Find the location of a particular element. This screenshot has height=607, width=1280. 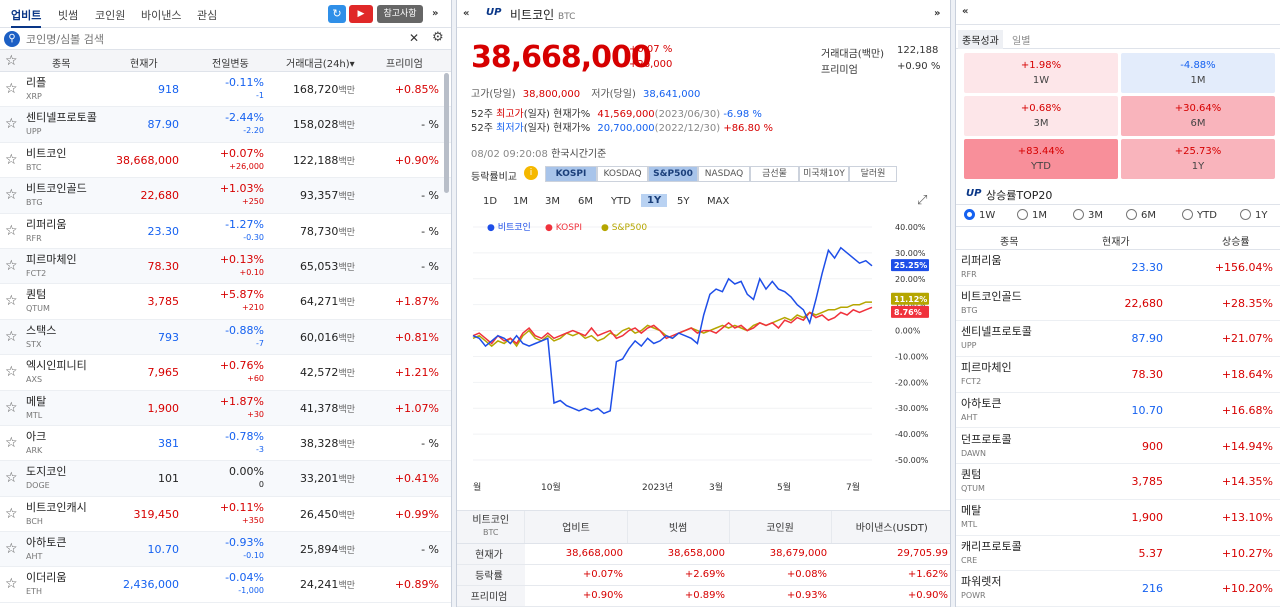

coin-row: ☆ 퀀텀 QTUM 3,785 +5.87% +210 64,271백만 +1.87% is located at coordinates (225, 302).